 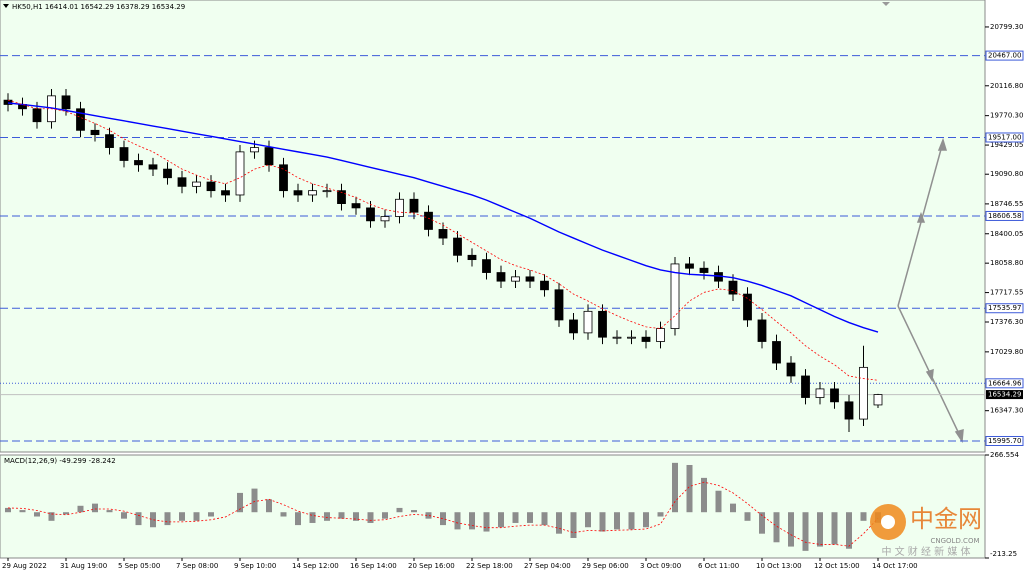 I want to click on y-tick-label: 17376.30, so click(x=1006, y=322).